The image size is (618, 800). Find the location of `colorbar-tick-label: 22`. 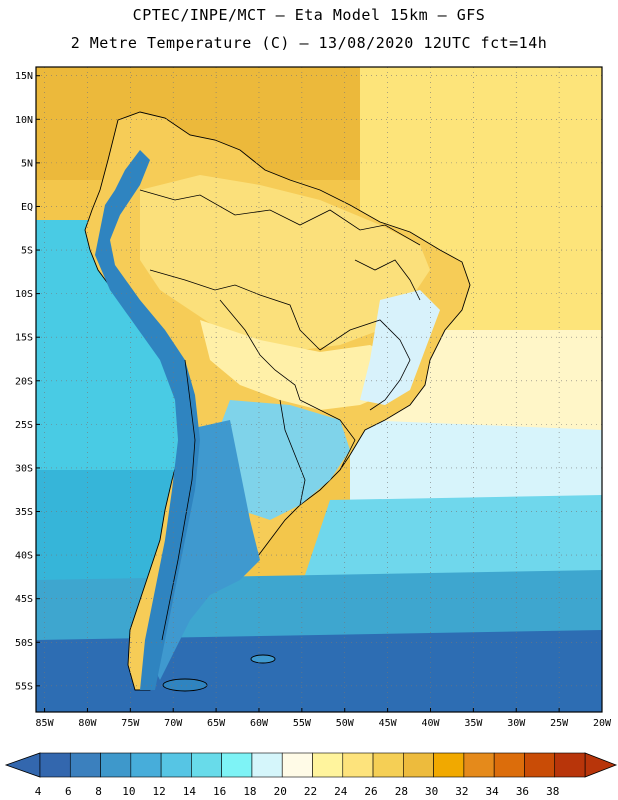

colorbar-tick-label: 22 is located at coordinates (310, 791).